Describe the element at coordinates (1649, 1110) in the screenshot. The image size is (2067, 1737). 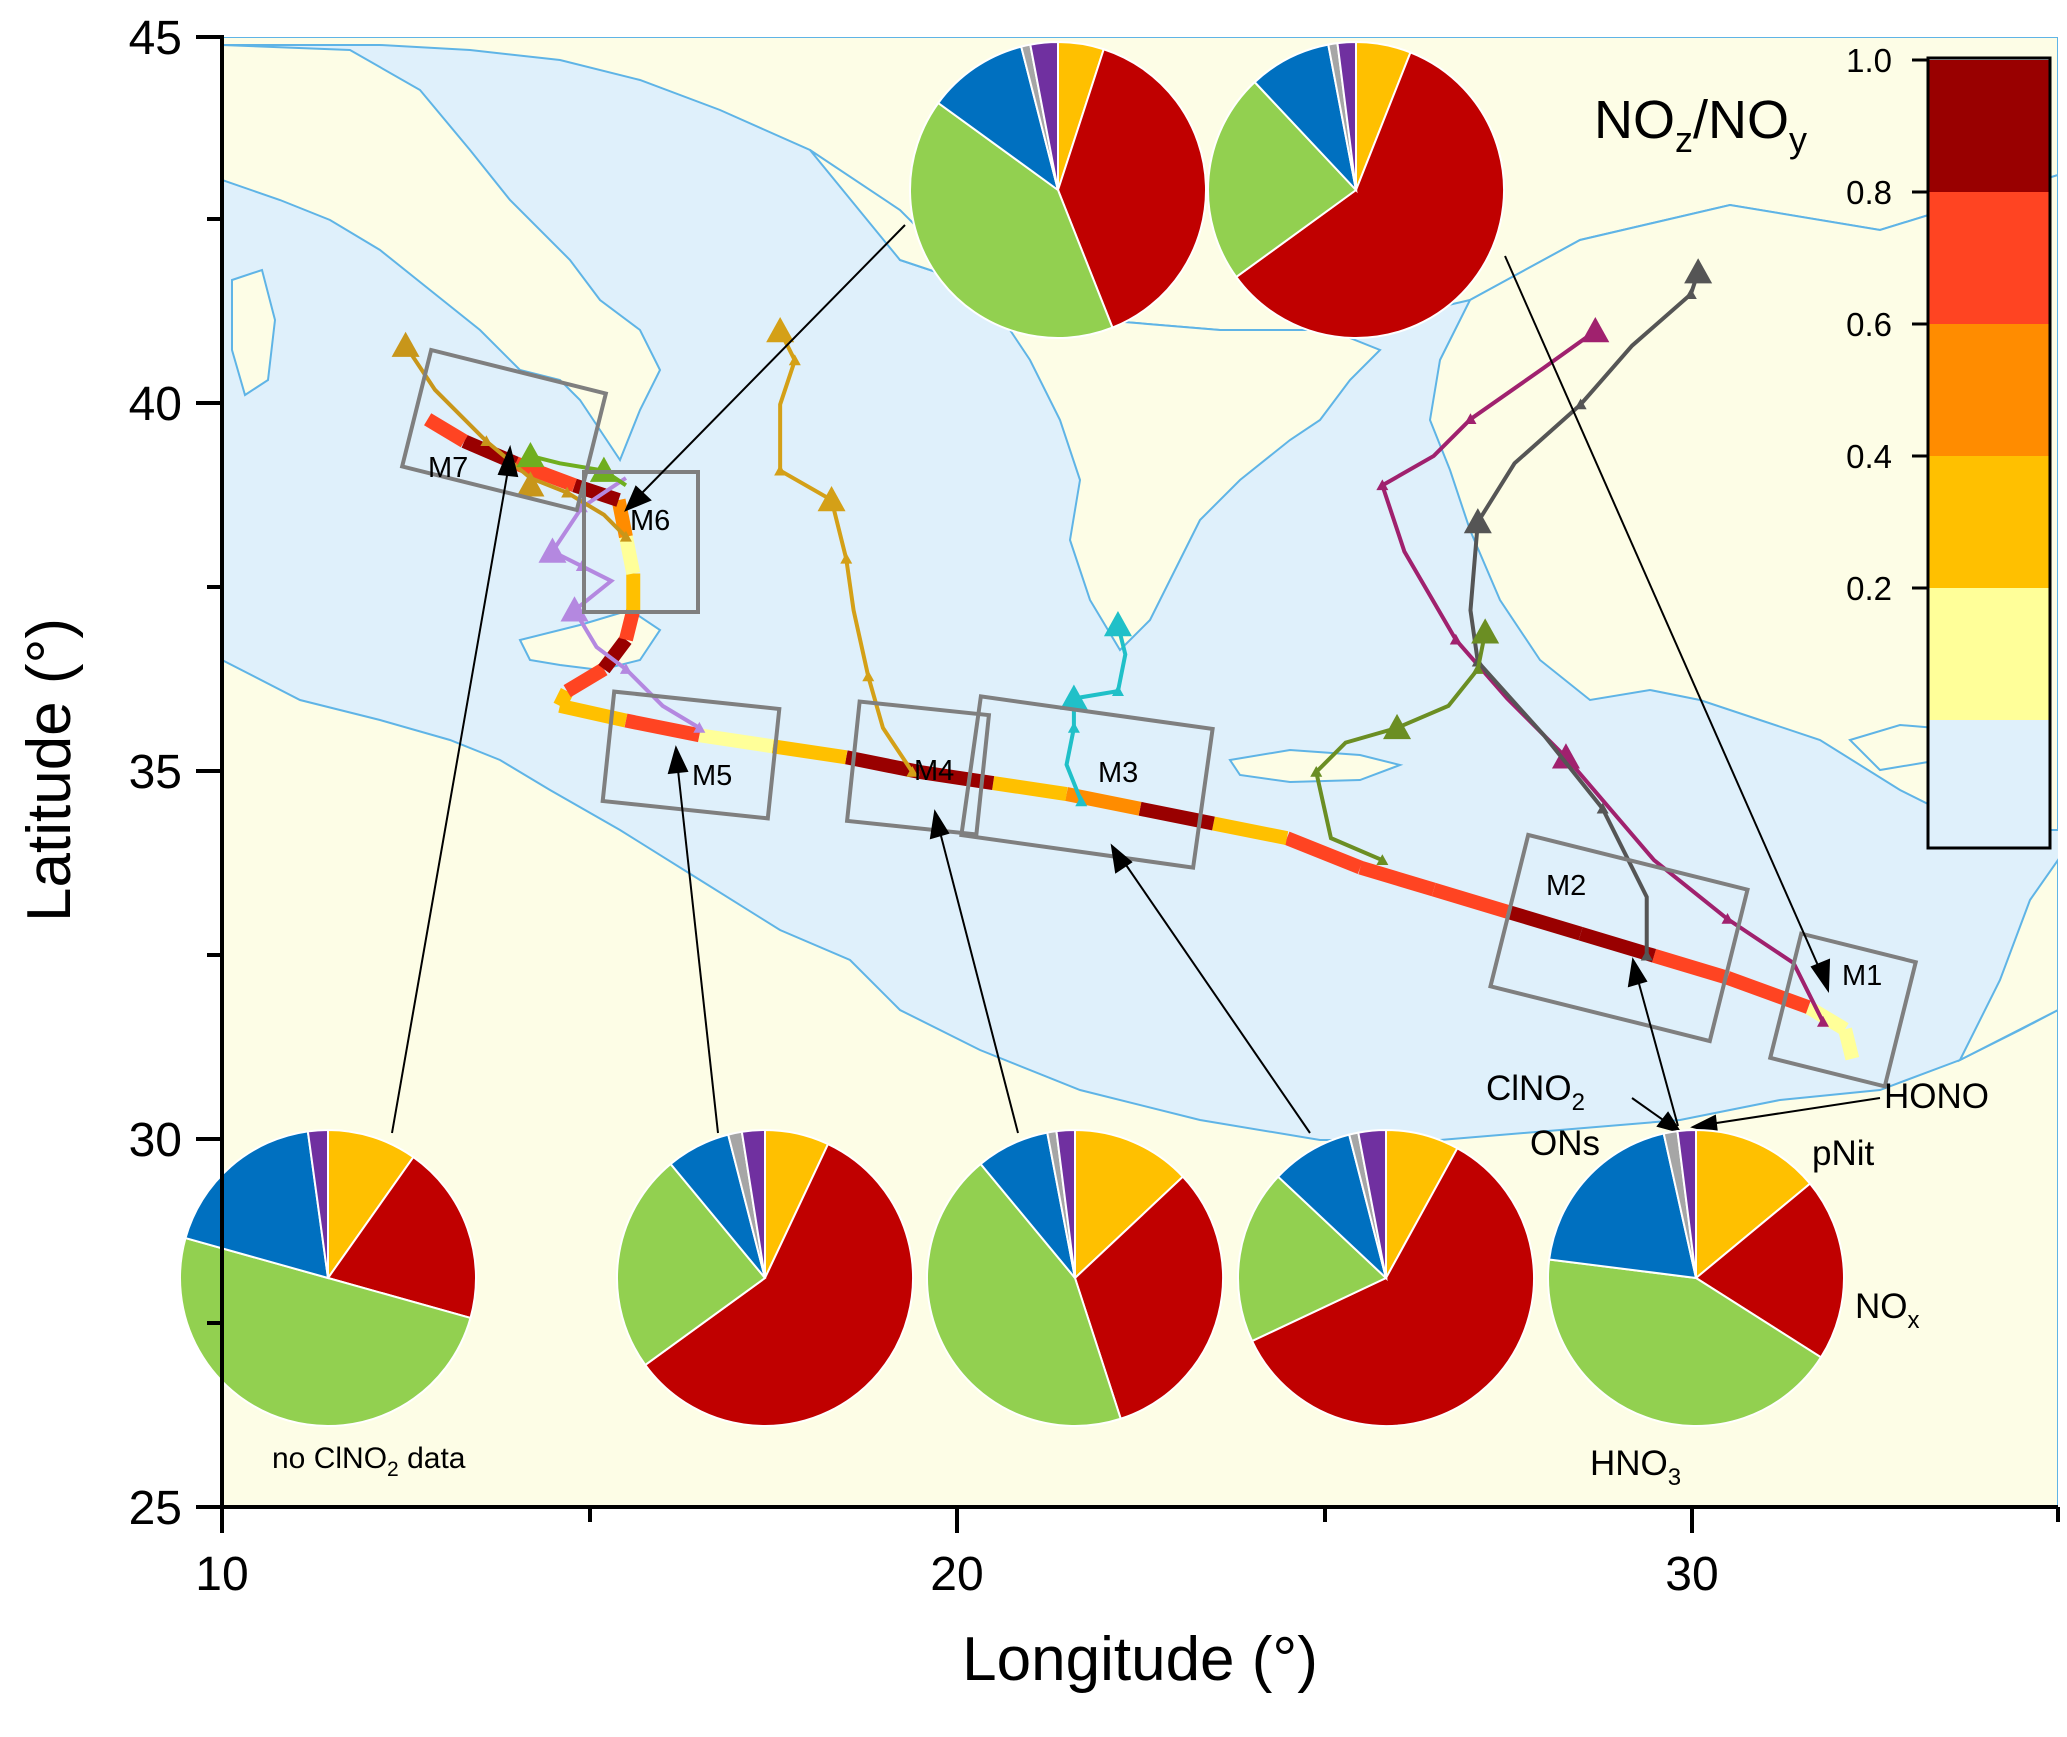
I see `arrow-clno2-label` at that location.